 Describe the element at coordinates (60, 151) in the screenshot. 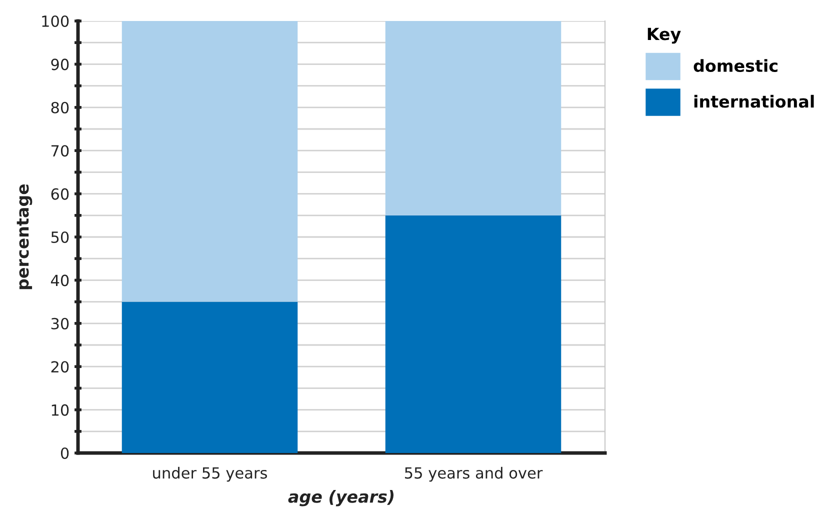

I see `y-tick-label: 70` at that location.